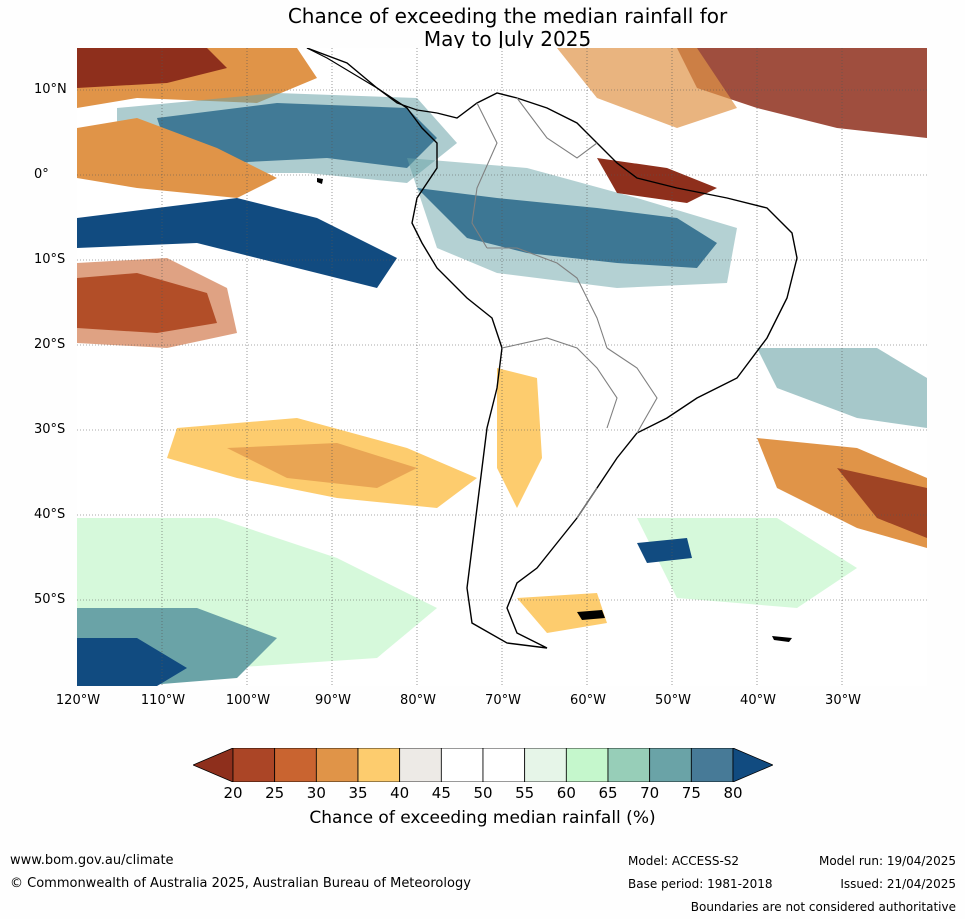 This screenshot has height=919, width=965. Describe the element at coordinates (898, 884) in the screenshot. I see `footer-issued: Issued: 21/04/2025` at that location.